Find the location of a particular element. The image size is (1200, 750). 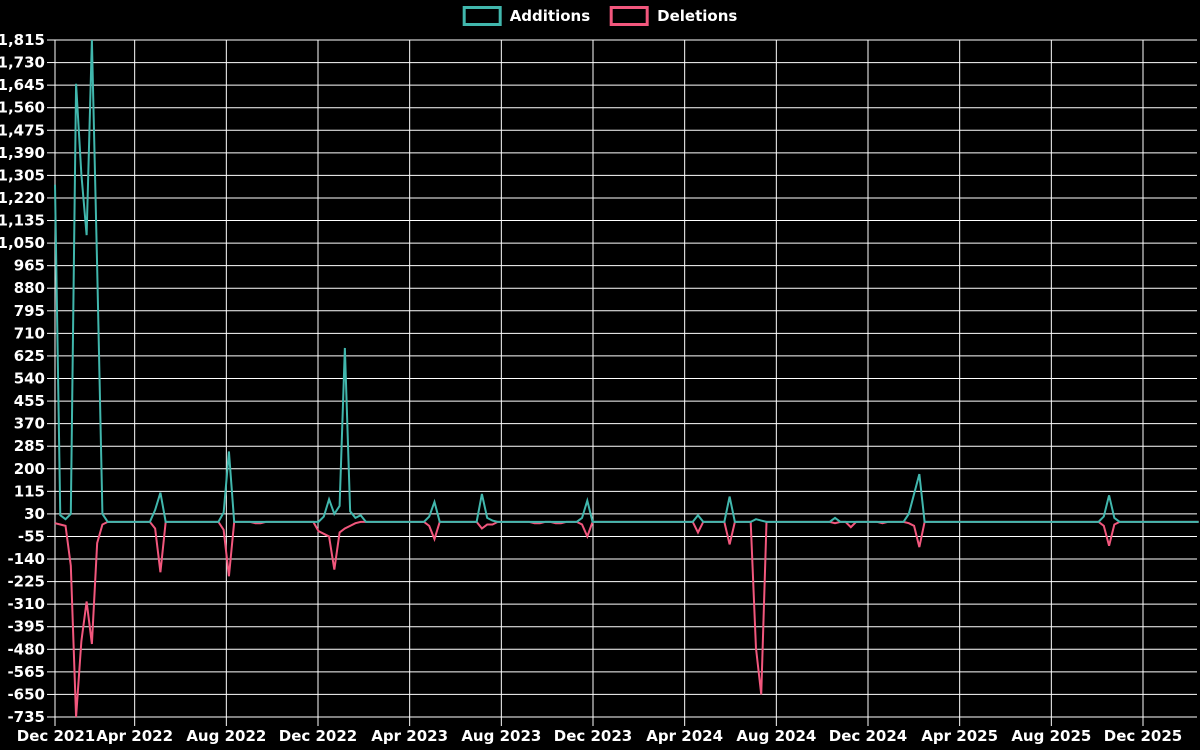

legend-label-deletions: Deletions is located at coordinates (697, 15).